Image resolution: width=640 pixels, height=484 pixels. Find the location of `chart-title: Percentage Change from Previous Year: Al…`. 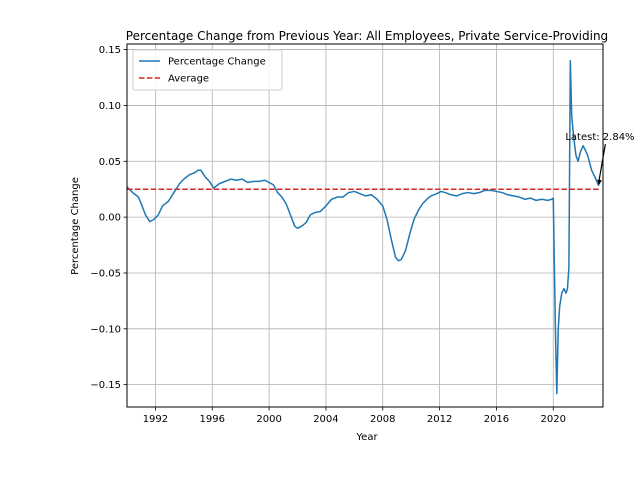

chart-title: Percentage Change from Previous Year: Al… is located at coordinates (367, 36).